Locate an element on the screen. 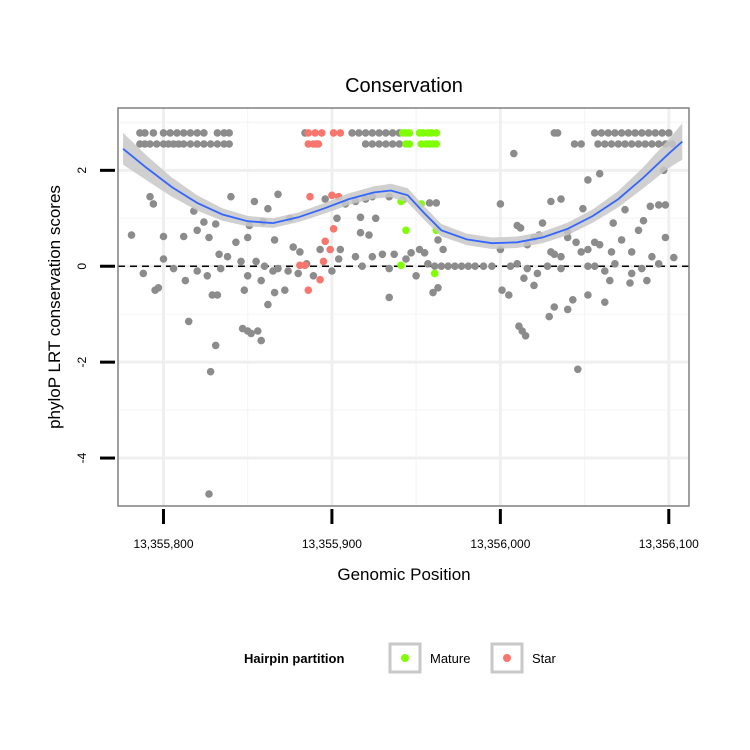 The height and width of the screenshot is (750, 750). x-tick-label: 13,355,800 is located at coordinates (163, 544).